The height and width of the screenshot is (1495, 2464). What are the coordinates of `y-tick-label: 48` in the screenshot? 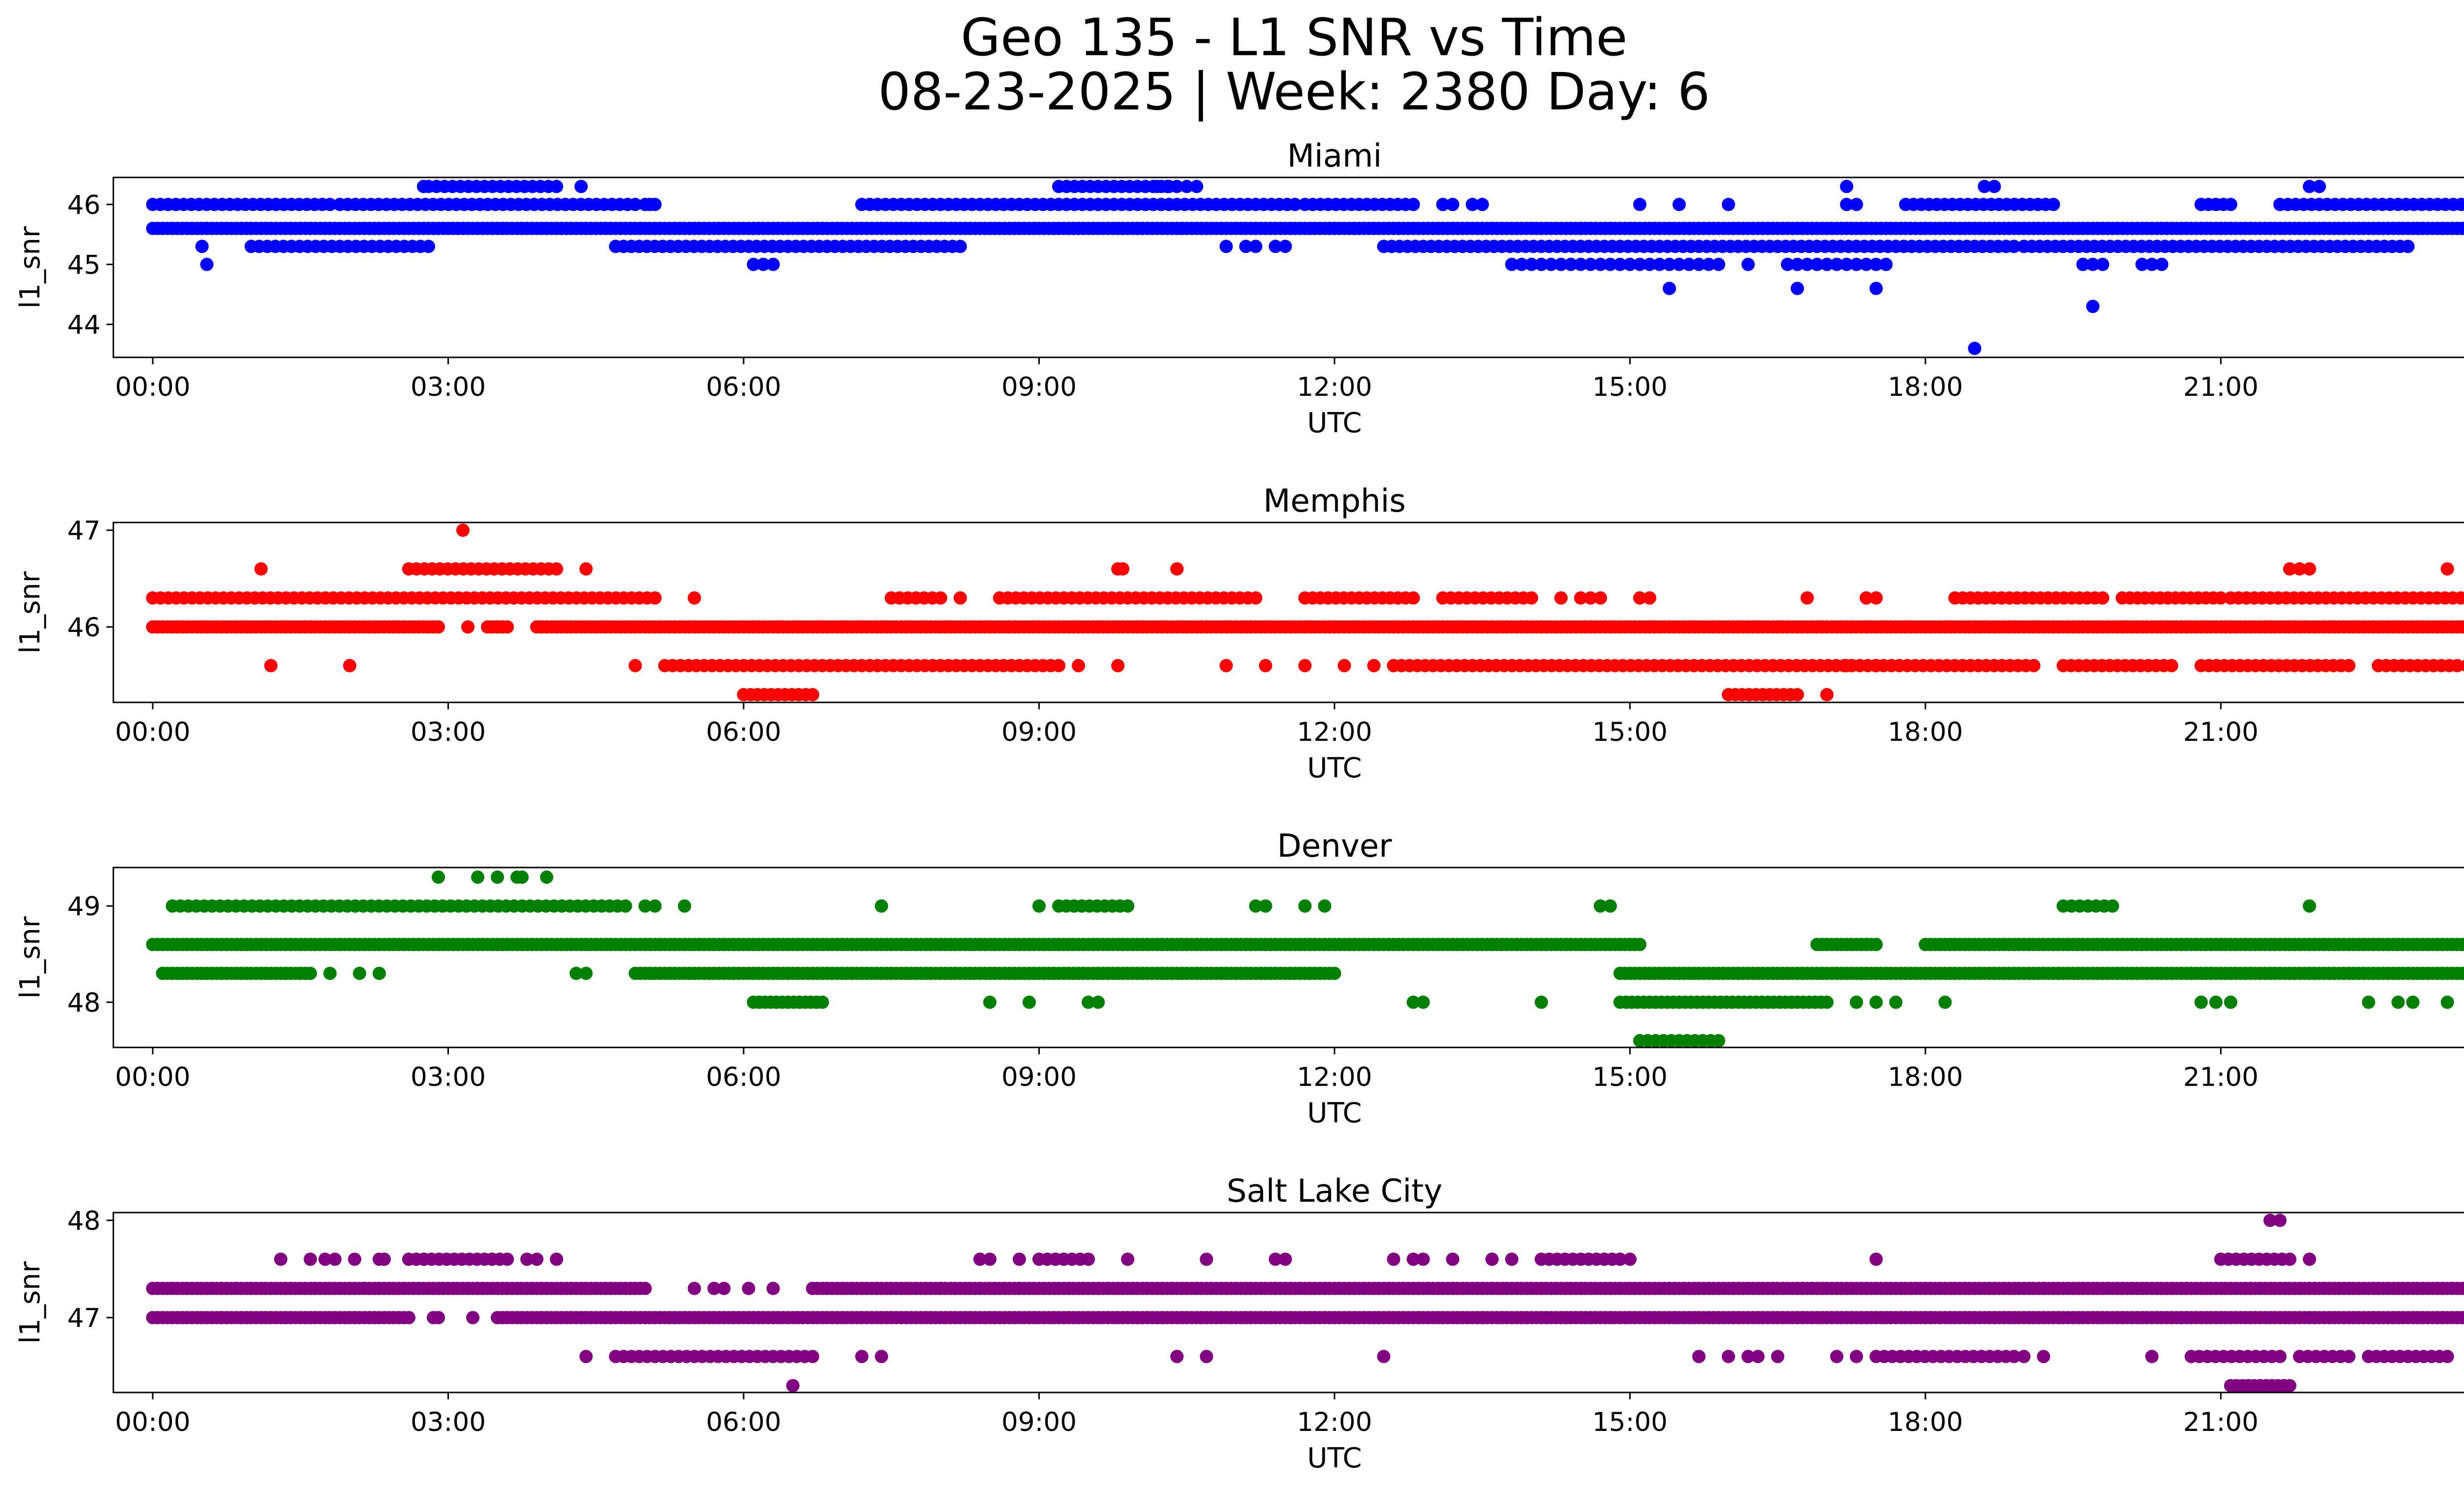 It's located at (84, 1221).